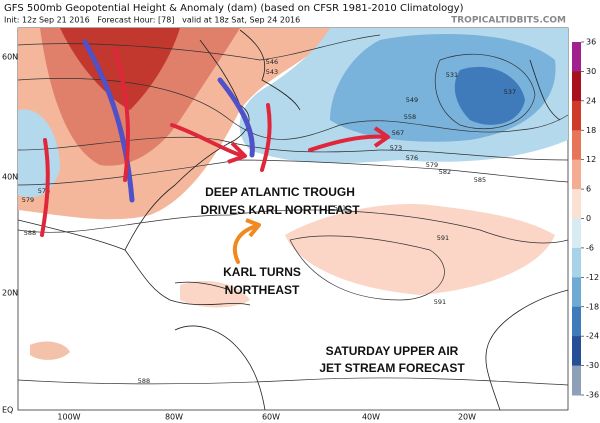  What do you see at coordinates (508, 21) in the screenshot?
I see `watermark: TROPICALTIDBITS.COM` at bounding box center [508, 21].